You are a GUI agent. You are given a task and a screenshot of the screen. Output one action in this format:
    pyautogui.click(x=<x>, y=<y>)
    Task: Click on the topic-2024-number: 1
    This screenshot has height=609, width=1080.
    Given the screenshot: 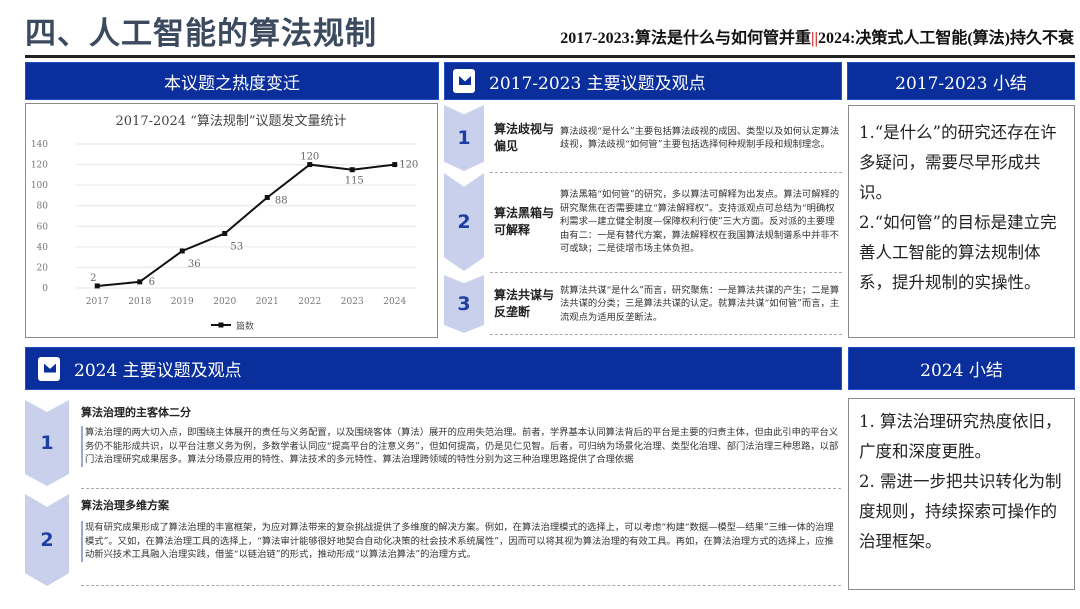 What is the action you would take?
    pyautogui.click(x=47, y=443)
    